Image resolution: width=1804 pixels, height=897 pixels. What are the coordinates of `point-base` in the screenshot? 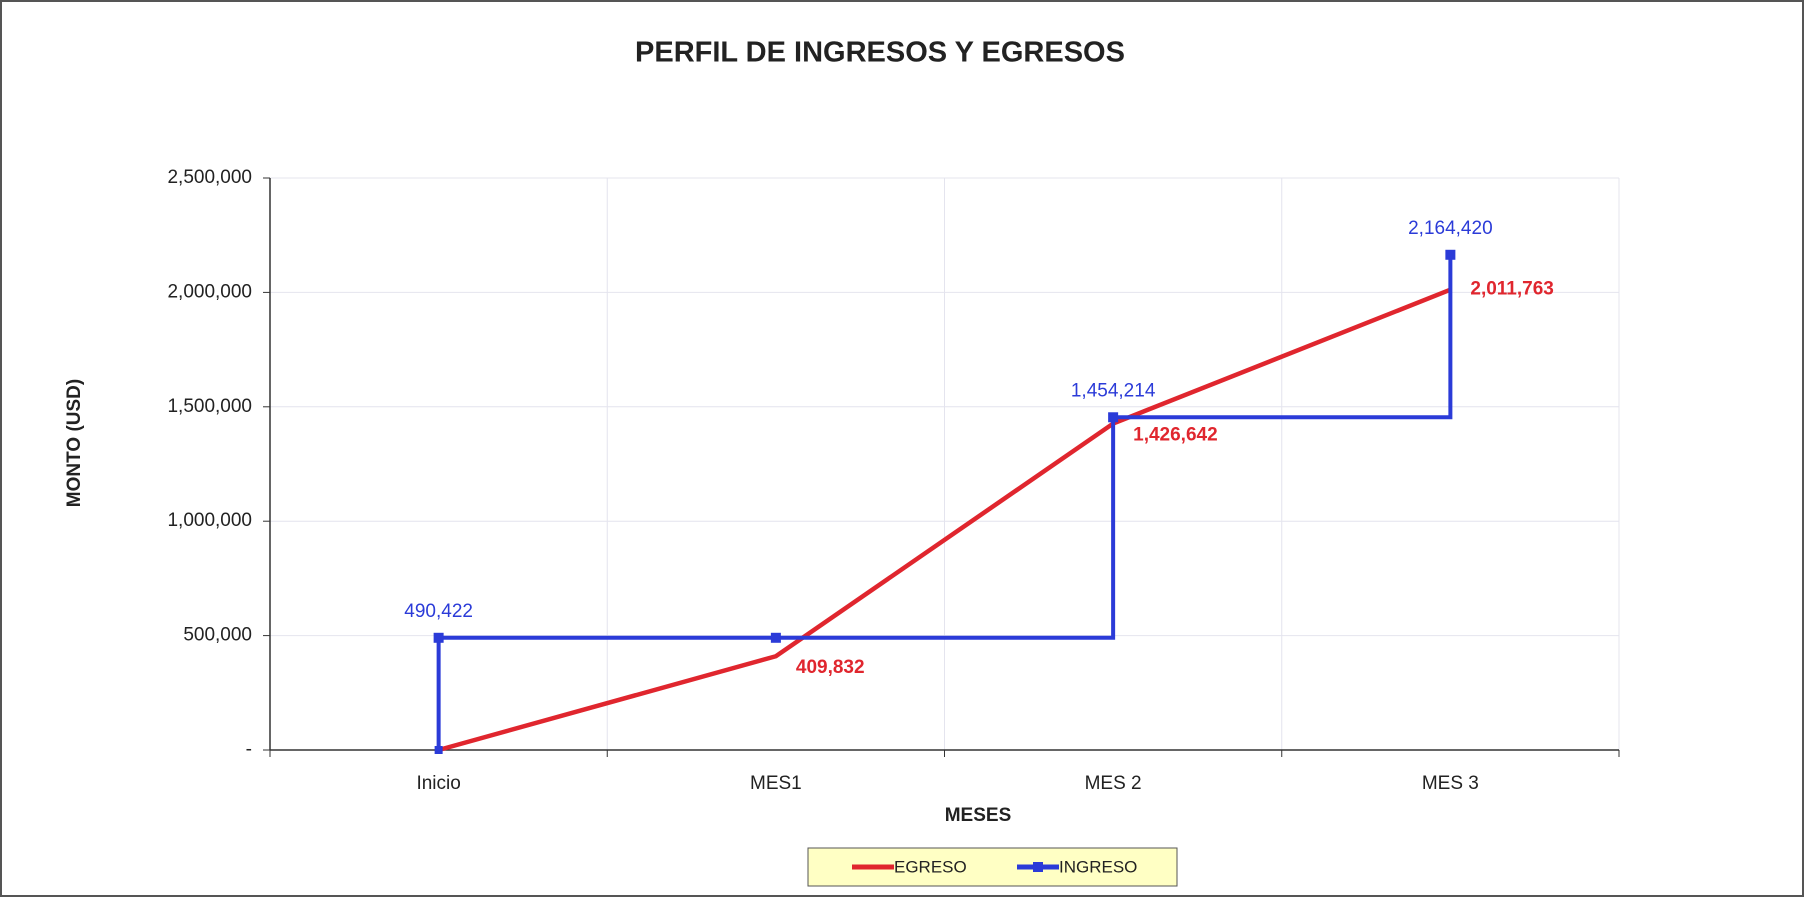 It's located at (438, 750).